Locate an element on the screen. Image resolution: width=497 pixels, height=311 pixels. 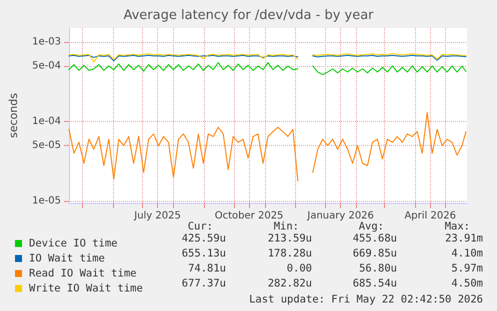
text: 4.10m is located at coordinates (467, 254).